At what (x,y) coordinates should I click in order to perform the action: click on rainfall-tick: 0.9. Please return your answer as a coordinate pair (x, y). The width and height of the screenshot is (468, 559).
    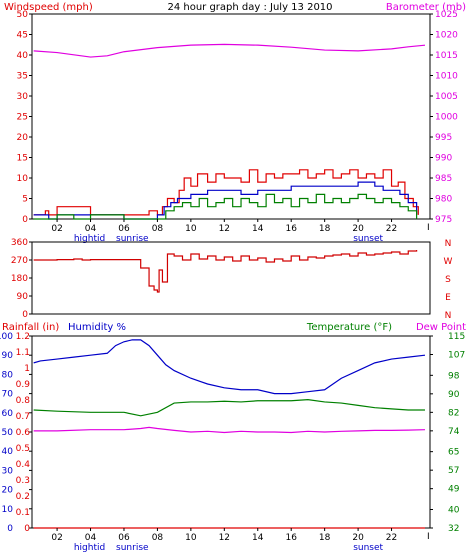
    Looking at the image, I should click on (23, 385).